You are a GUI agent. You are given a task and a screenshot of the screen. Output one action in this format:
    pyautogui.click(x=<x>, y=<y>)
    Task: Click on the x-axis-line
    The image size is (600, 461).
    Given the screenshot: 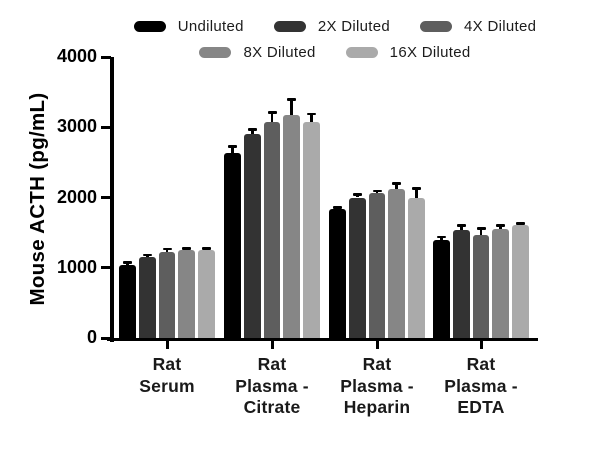 What is the action you would take?
    pyautogui.click(x=322, y=339)
    